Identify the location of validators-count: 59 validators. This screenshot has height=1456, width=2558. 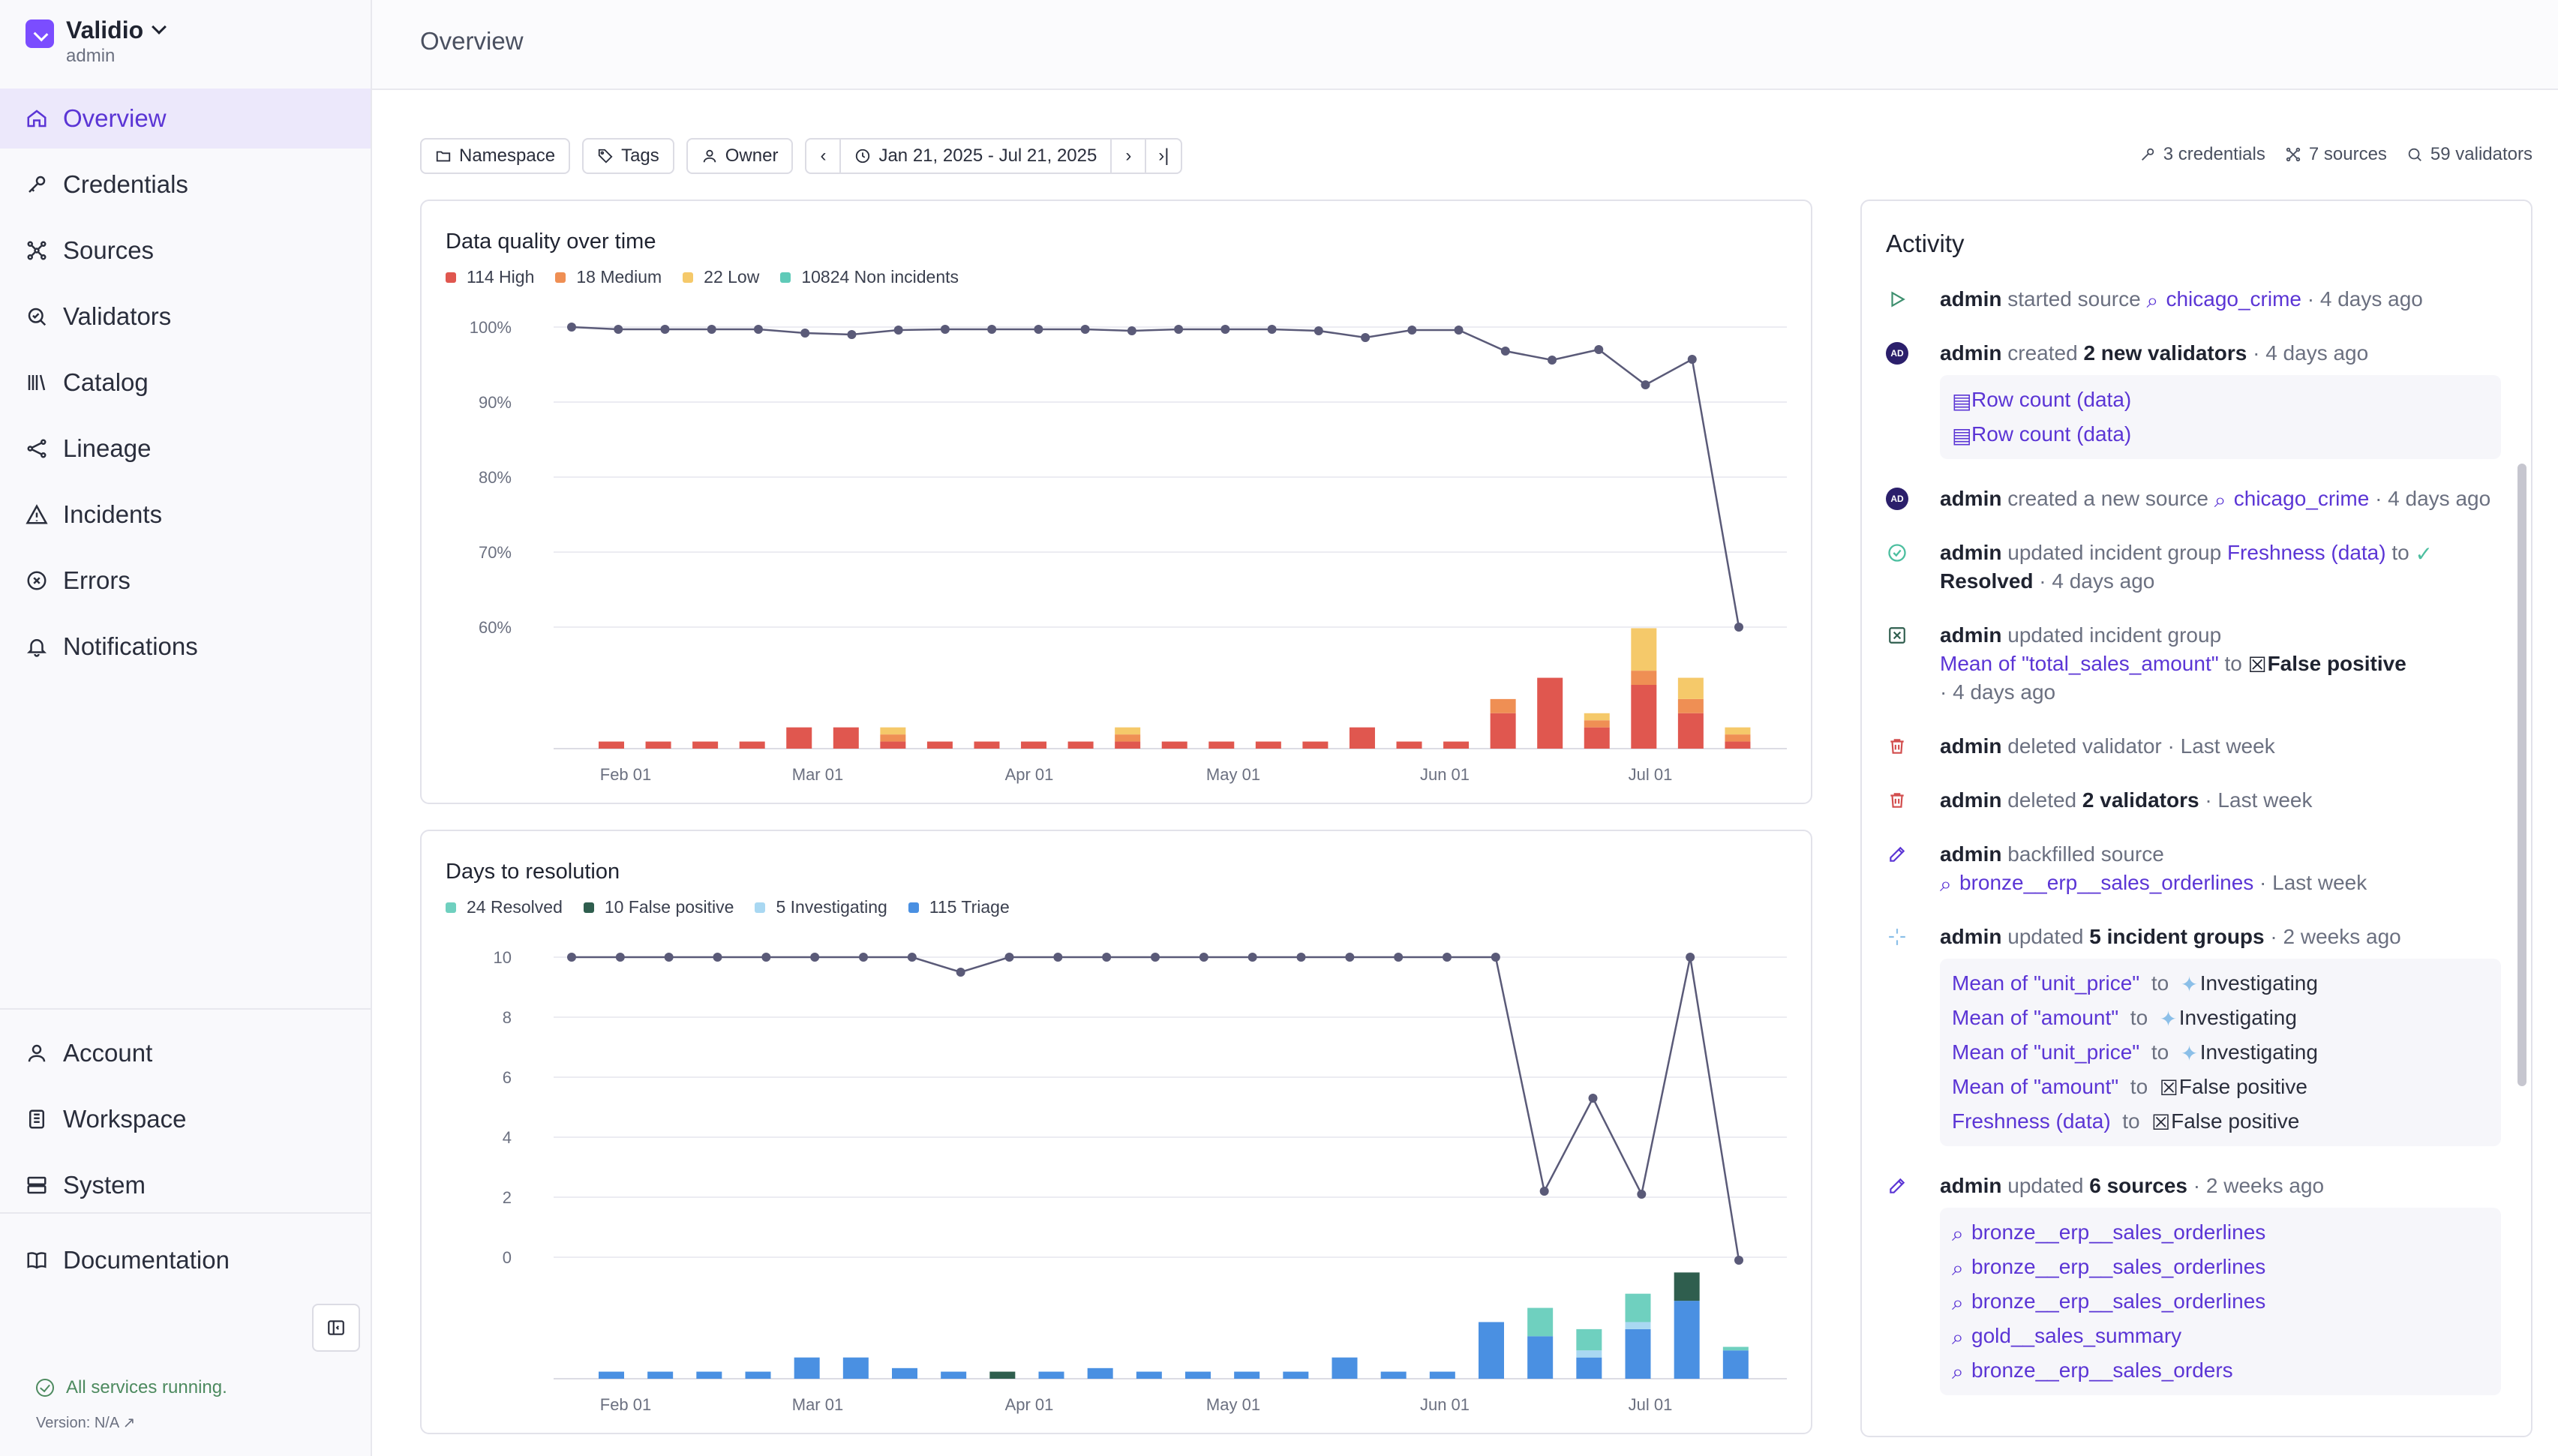
(2469, 154).